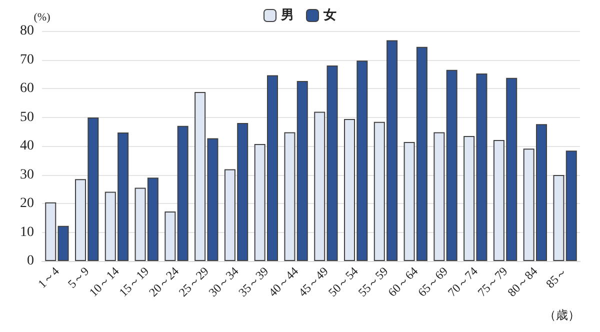 Image resolution: width=600 pixels, height=332 pixels. I want to click on y-tick-label: 50, so click(27, 117).